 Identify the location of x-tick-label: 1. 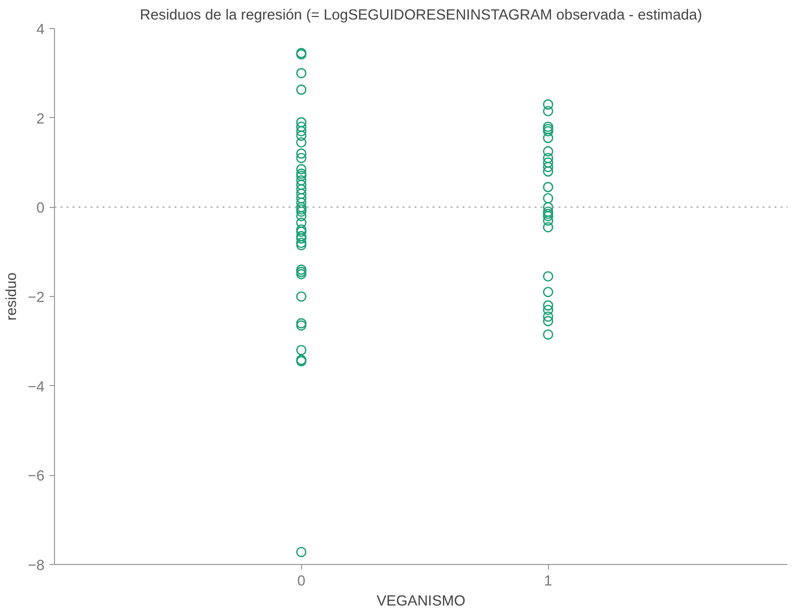
(548, 582).